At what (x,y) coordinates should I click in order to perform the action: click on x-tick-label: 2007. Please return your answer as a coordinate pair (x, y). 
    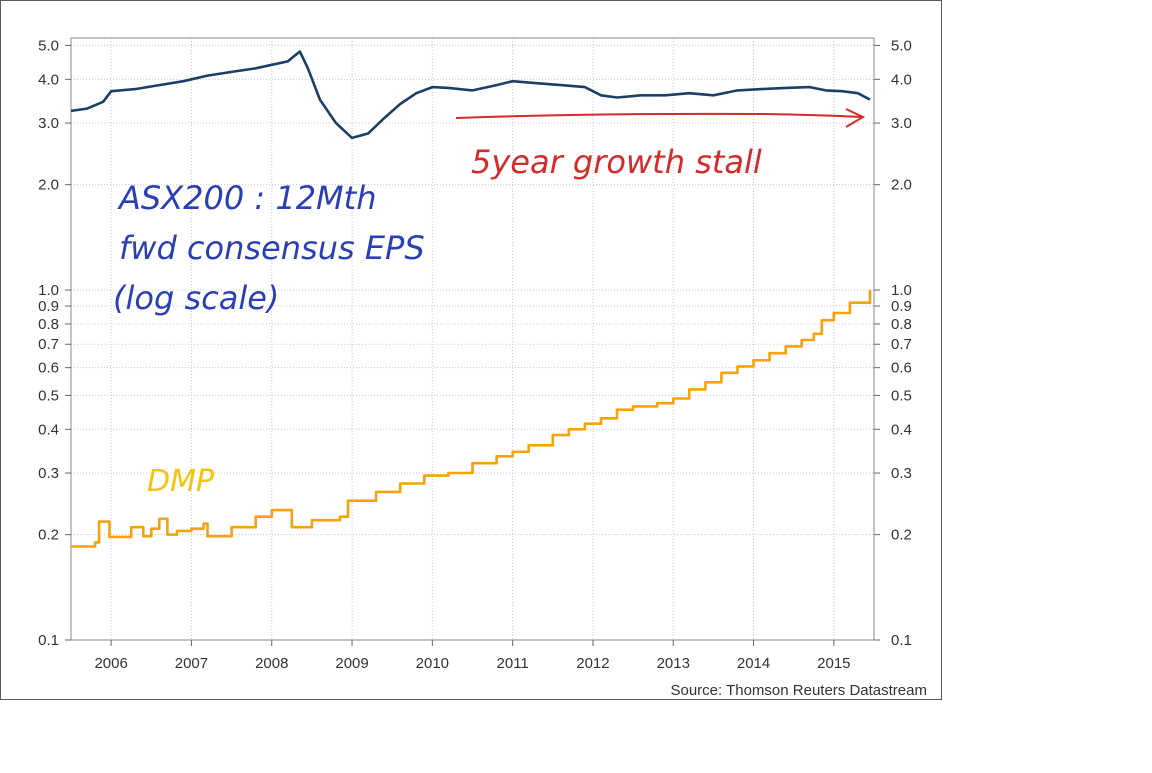
    Looking at the image, I should click on (191, 663).